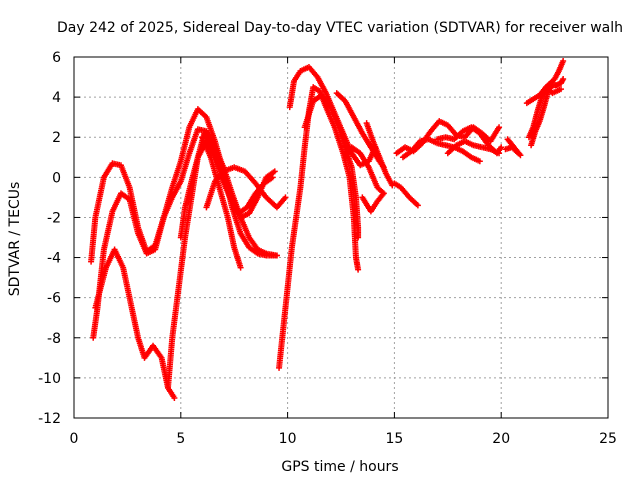 This screenshot has width=640, height=480. I want to click on series-sat-q, so click(441, 150).